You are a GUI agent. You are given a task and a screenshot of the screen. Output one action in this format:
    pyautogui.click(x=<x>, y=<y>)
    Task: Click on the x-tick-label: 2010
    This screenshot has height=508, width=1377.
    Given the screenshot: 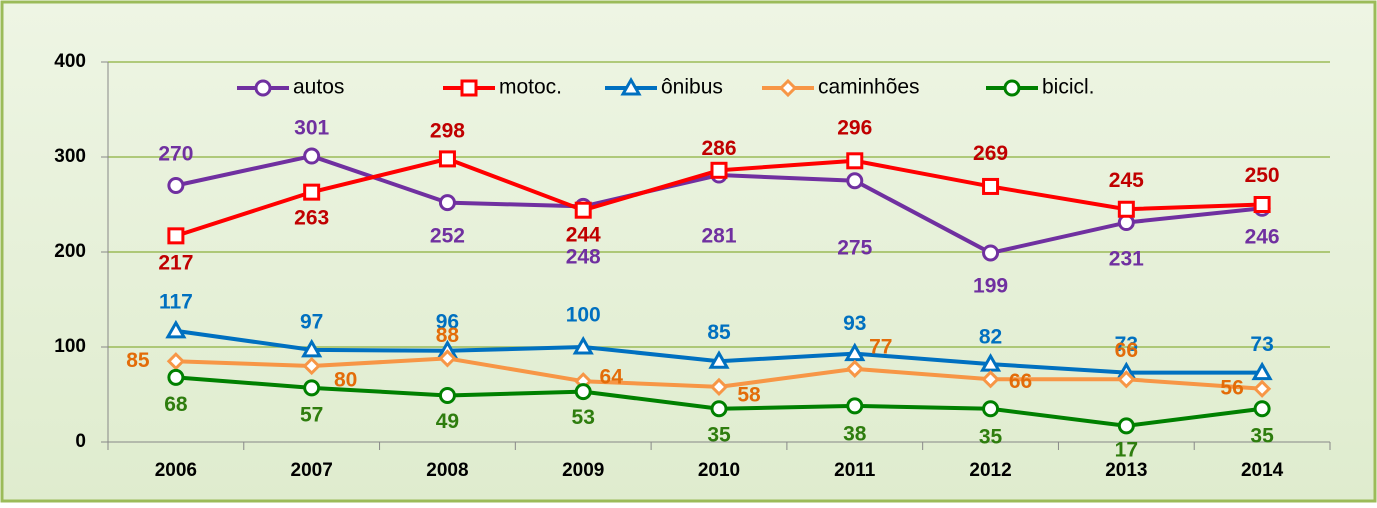 What is the action you would take?
    pyautogui.click(x=719, y=470)
    